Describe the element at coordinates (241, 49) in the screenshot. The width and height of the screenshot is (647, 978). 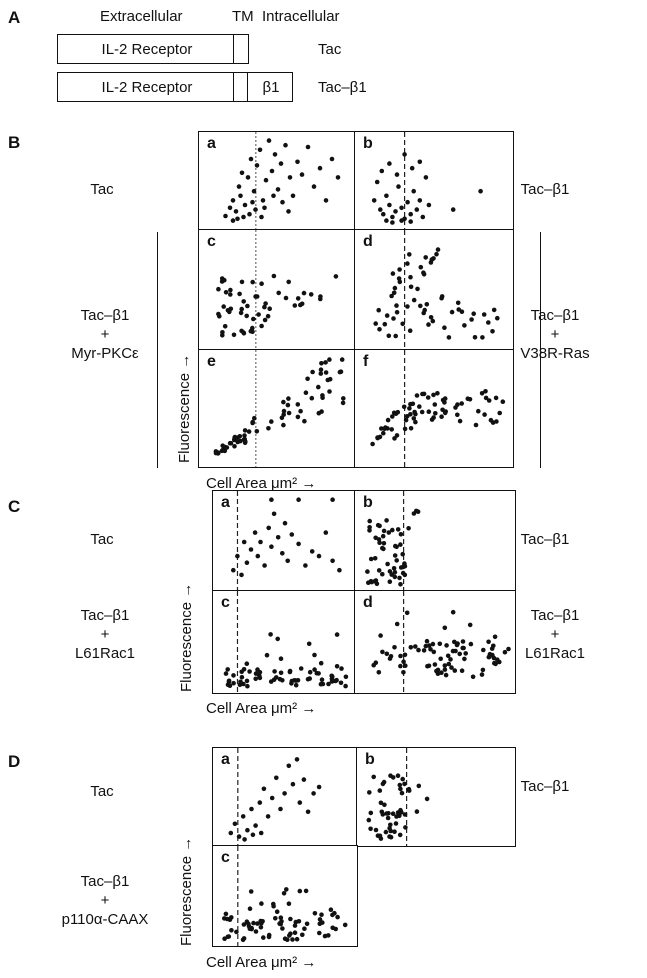
I see `tm-box-tac` at that location.